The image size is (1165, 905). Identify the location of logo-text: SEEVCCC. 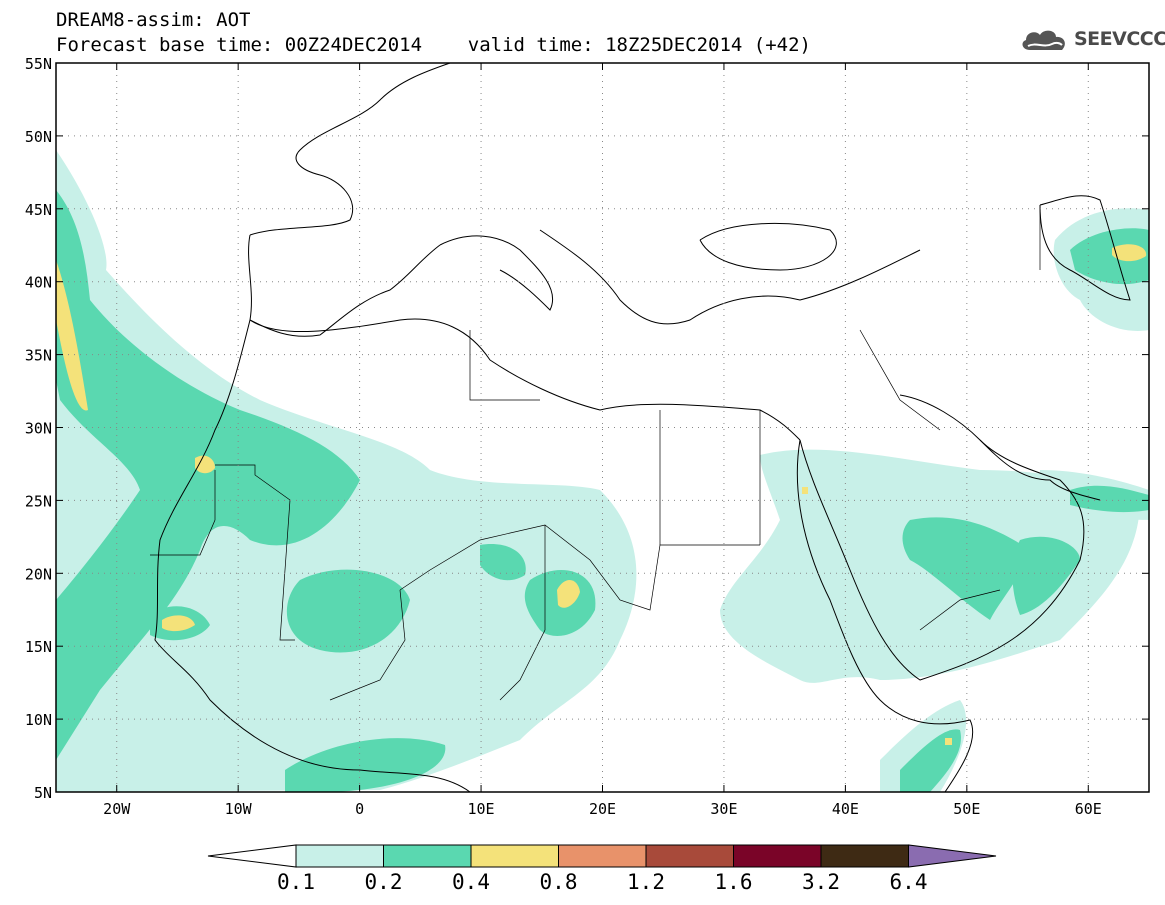
(1119, 39).